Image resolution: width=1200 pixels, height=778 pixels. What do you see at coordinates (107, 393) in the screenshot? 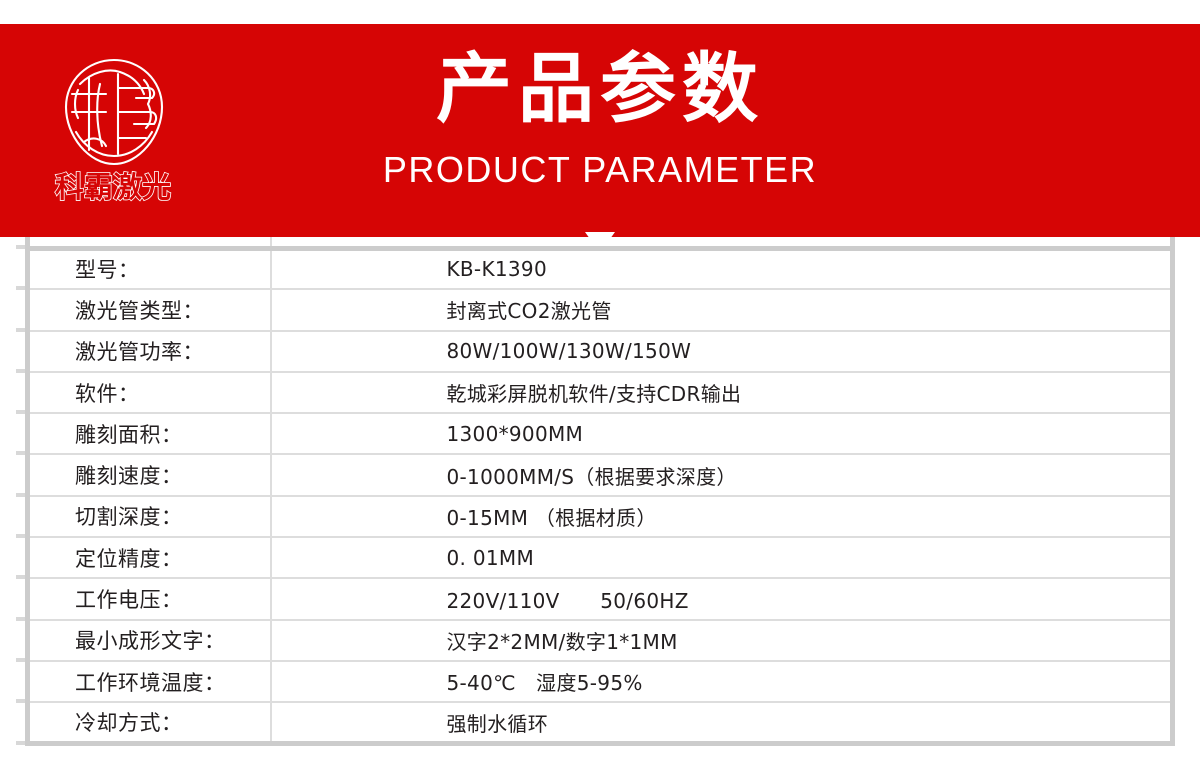
I see `spec-label: 软件：` at bounding box center [107, 393].